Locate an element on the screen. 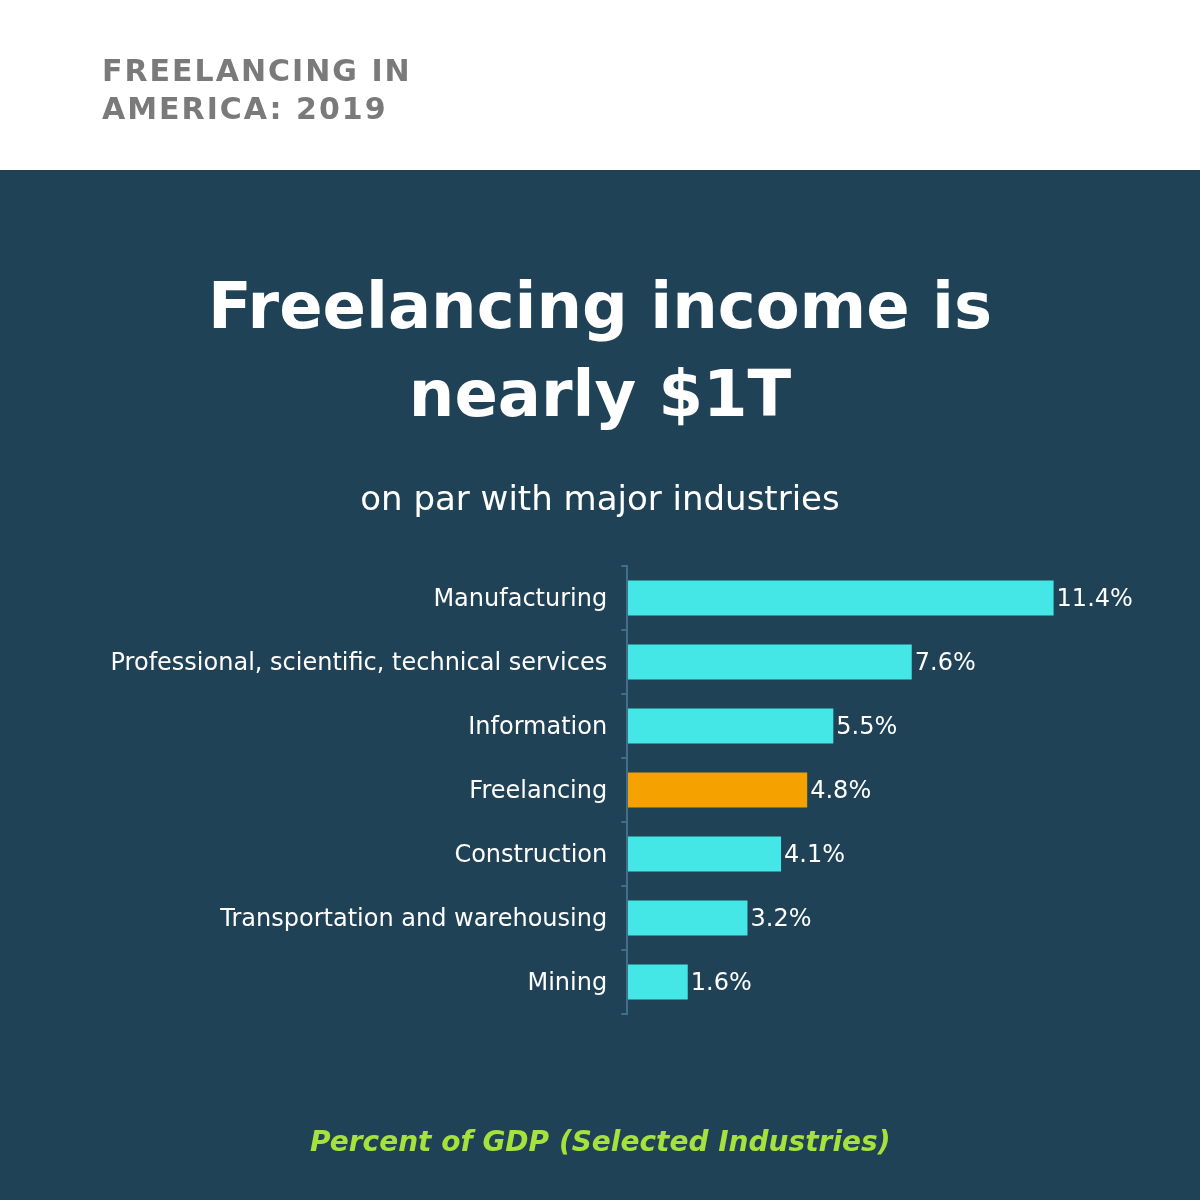 The width and height of the screenshot is (1200, 1200). data-label: 1.6% is located at coordinates (721, 982).